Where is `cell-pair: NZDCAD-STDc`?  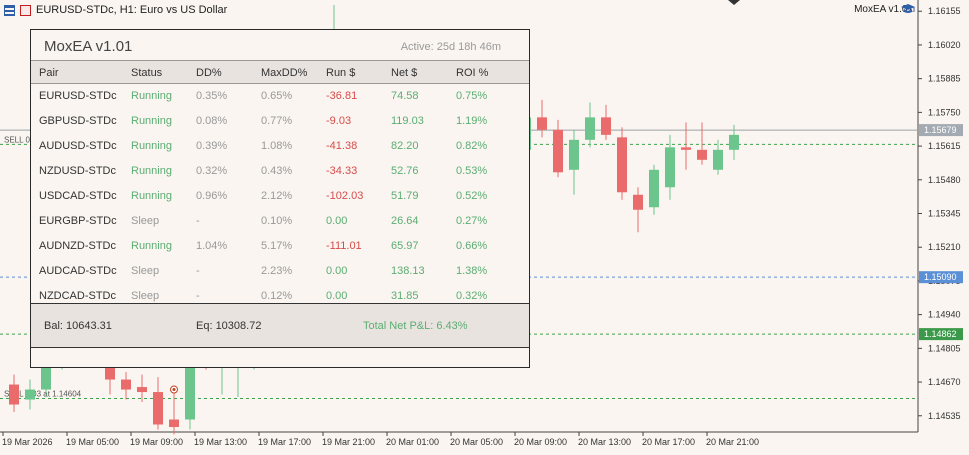 cell-pair: NZDCAD-STDc is located at coordinates (77, 296).